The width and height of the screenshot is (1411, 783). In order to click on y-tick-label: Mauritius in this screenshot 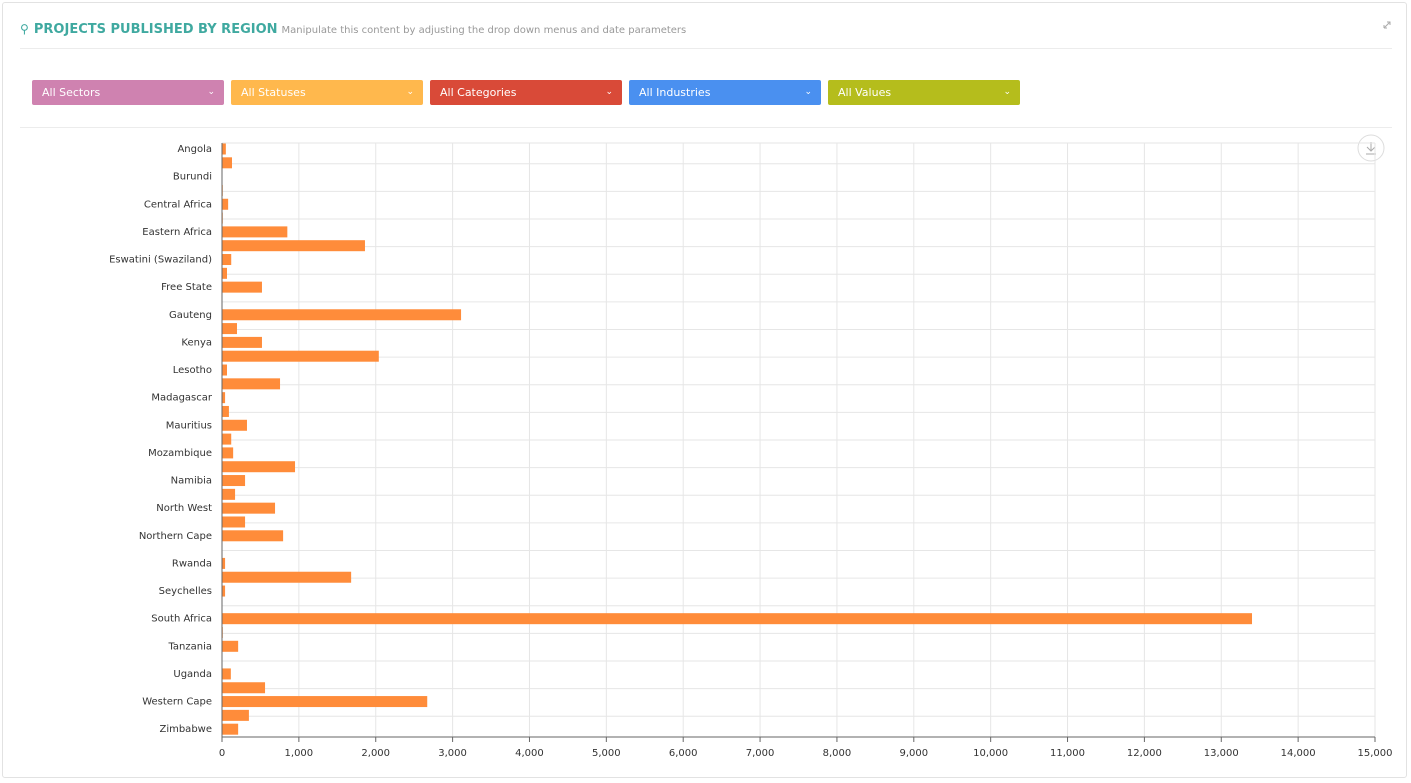, I will do `click(189, 425)`.